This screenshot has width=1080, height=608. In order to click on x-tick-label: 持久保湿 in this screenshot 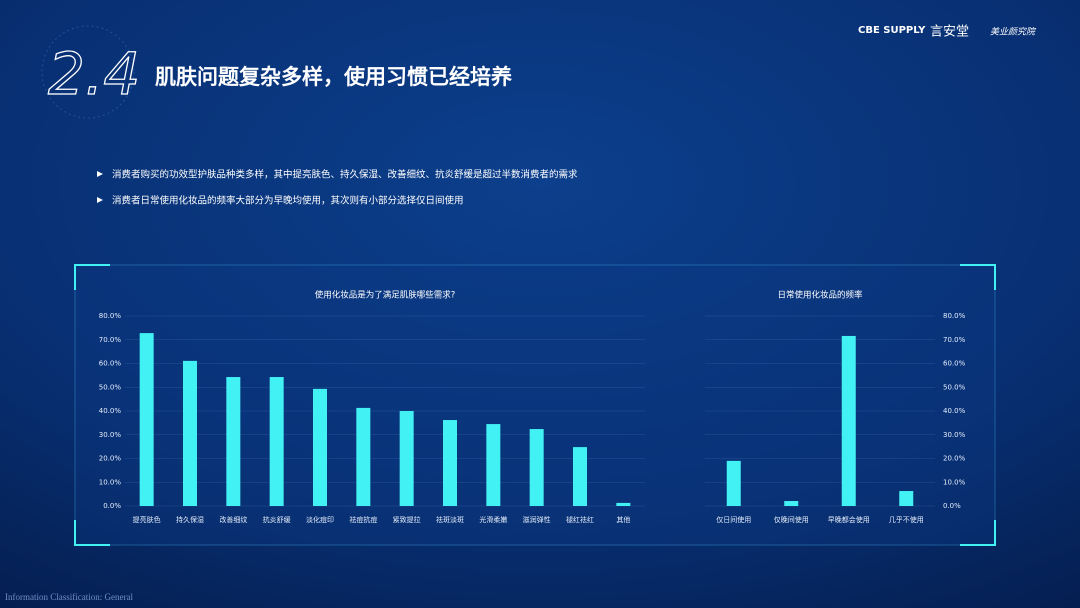, I will do `click(190, 519)`.